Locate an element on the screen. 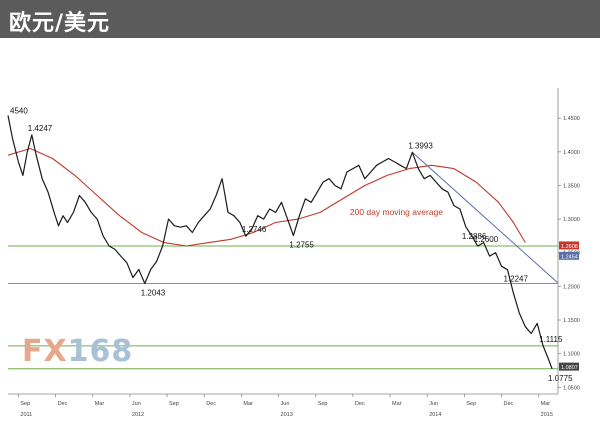  x-tick-label-8: Sep is located at coordinates (323, 404).